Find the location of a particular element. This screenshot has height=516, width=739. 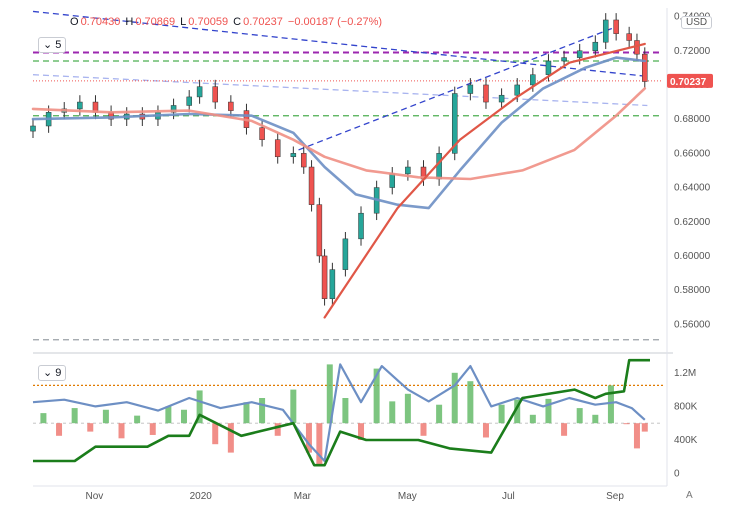

volume-axis-tick-label: 0 is located at coordinates (677, 474).